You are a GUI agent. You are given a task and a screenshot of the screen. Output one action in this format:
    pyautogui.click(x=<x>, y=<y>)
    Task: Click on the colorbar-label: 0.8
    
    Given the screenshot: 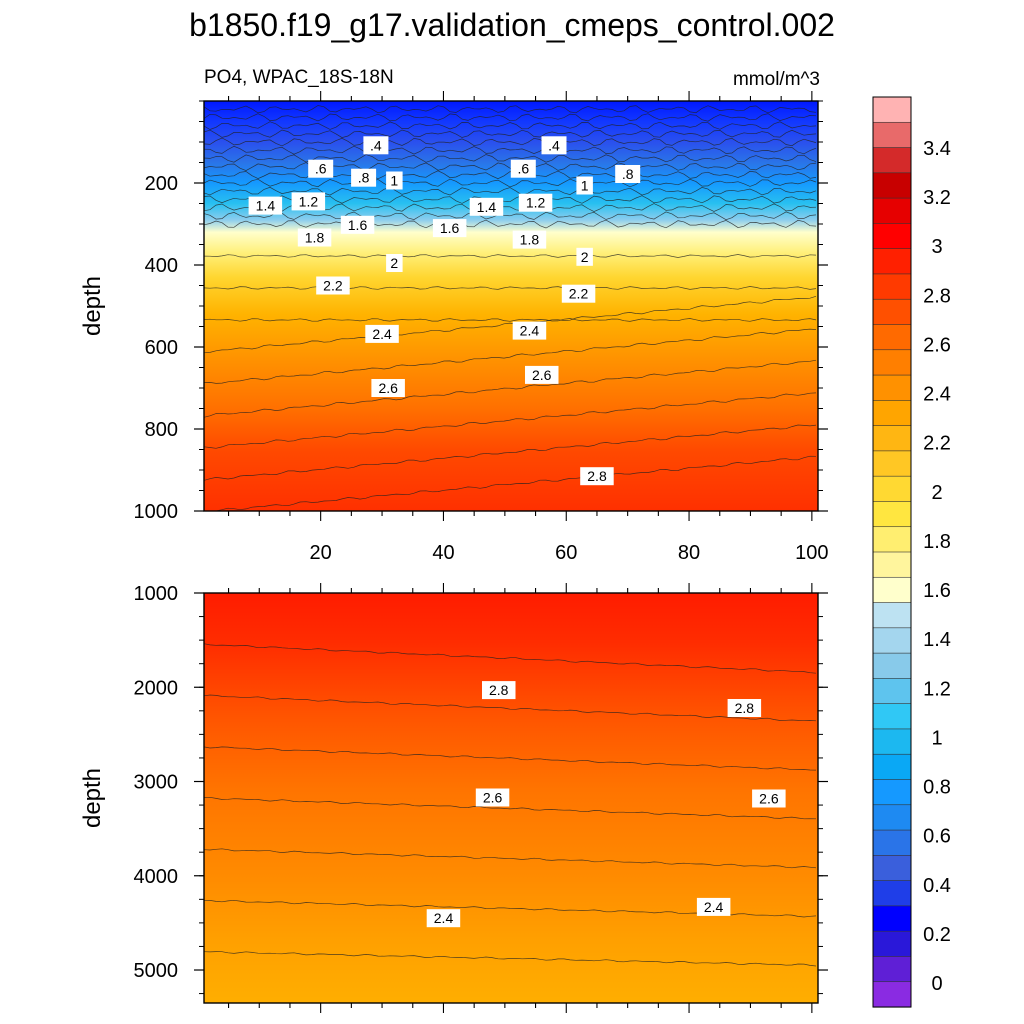 What is the action you would take?
    pyautogui.click(x=937, y=788)
    